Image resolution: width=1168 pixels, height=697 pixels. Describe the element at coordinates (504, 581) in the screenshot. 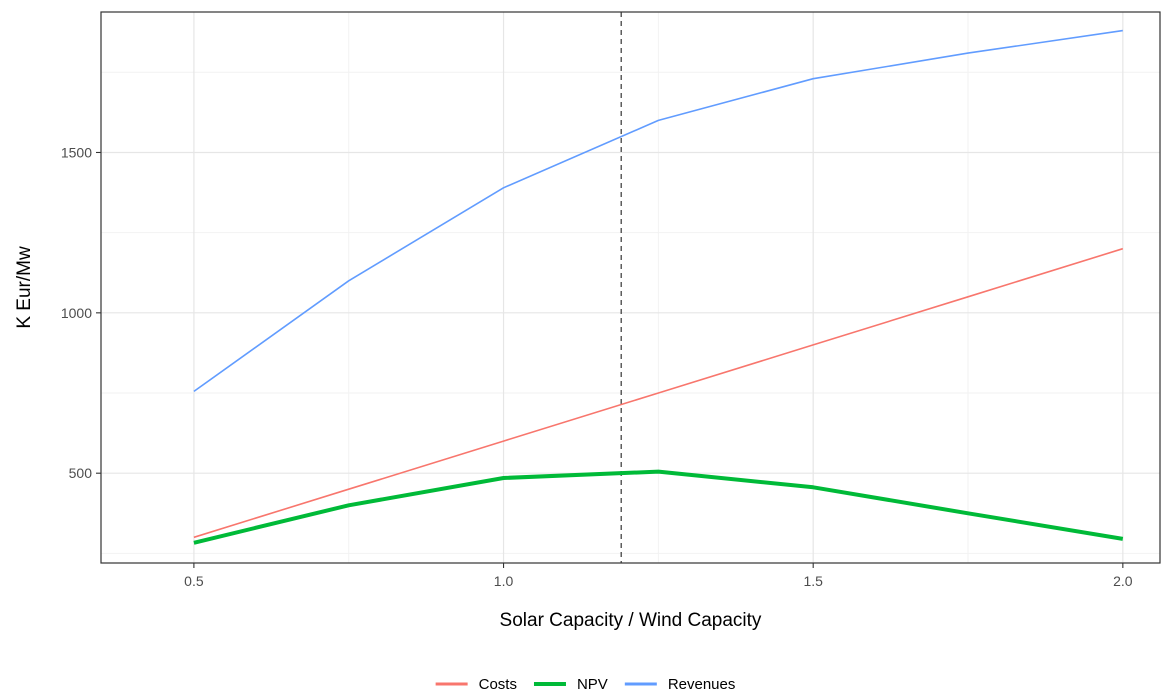

I see `x-tick-label: 1.0` at that location.